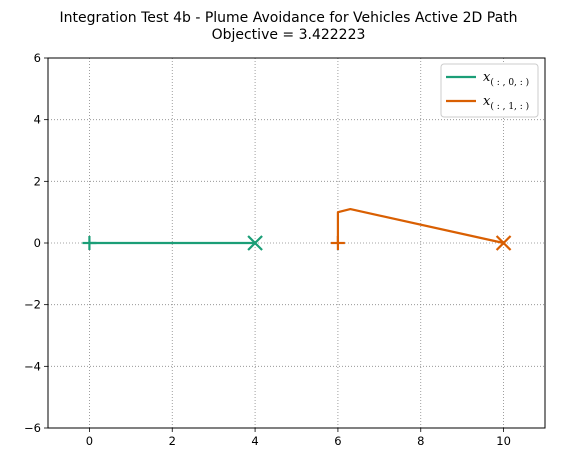 The width and height of the screenshot is (577, 461). Describe the element at coordinates (503, 441) in the screenshot. I see `x-tick-label: 10` at that location.